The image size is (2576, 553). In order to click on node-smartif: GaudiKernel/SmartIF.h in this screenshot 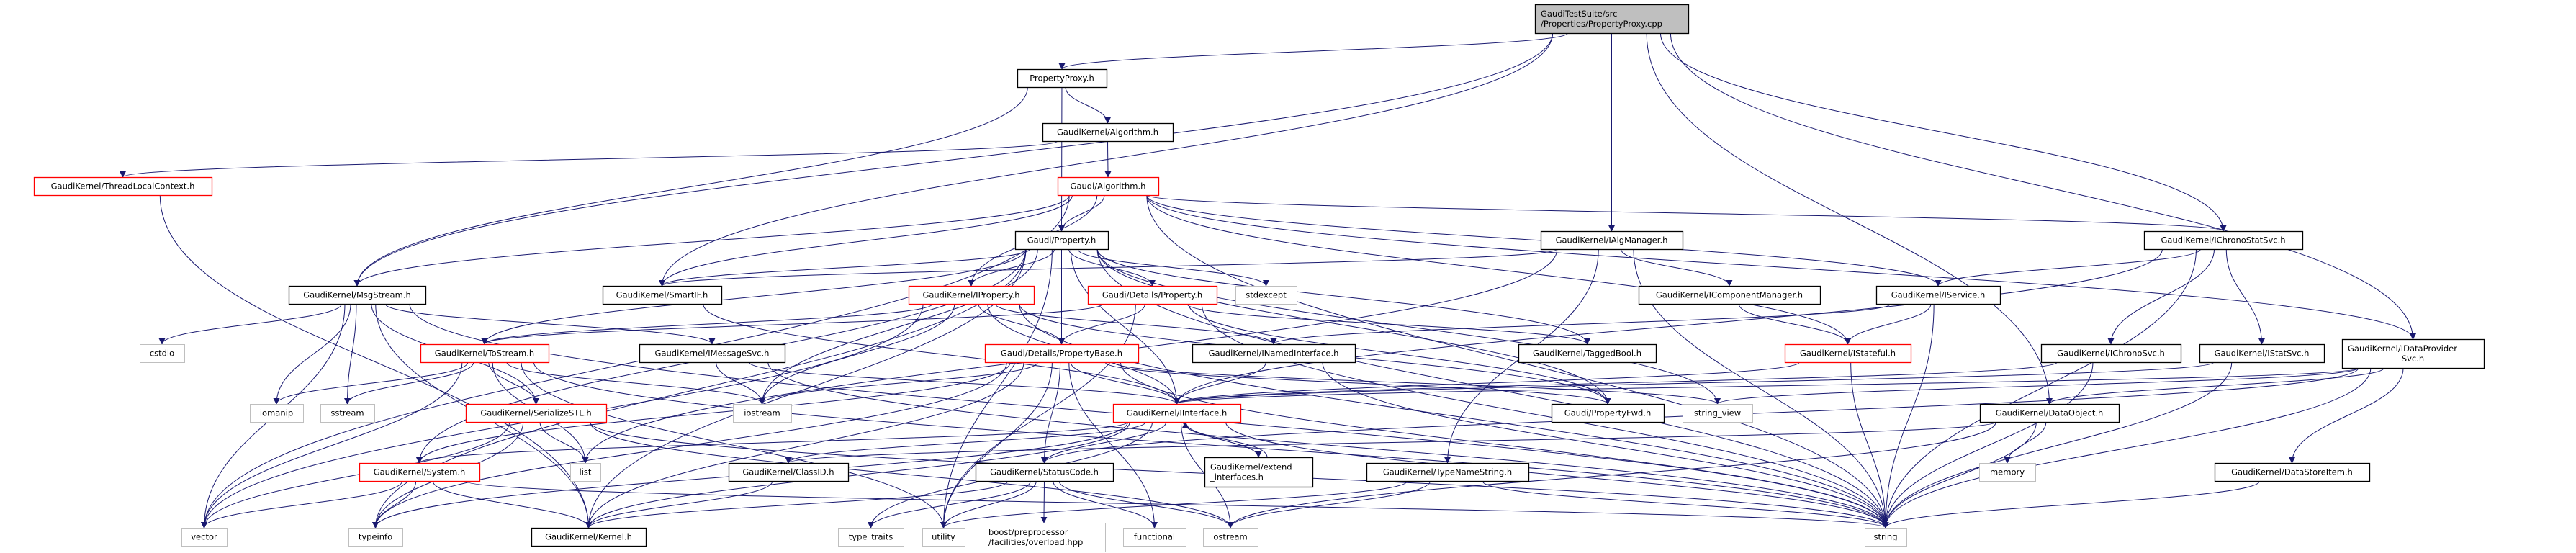, I will do `click(662, 295)`.